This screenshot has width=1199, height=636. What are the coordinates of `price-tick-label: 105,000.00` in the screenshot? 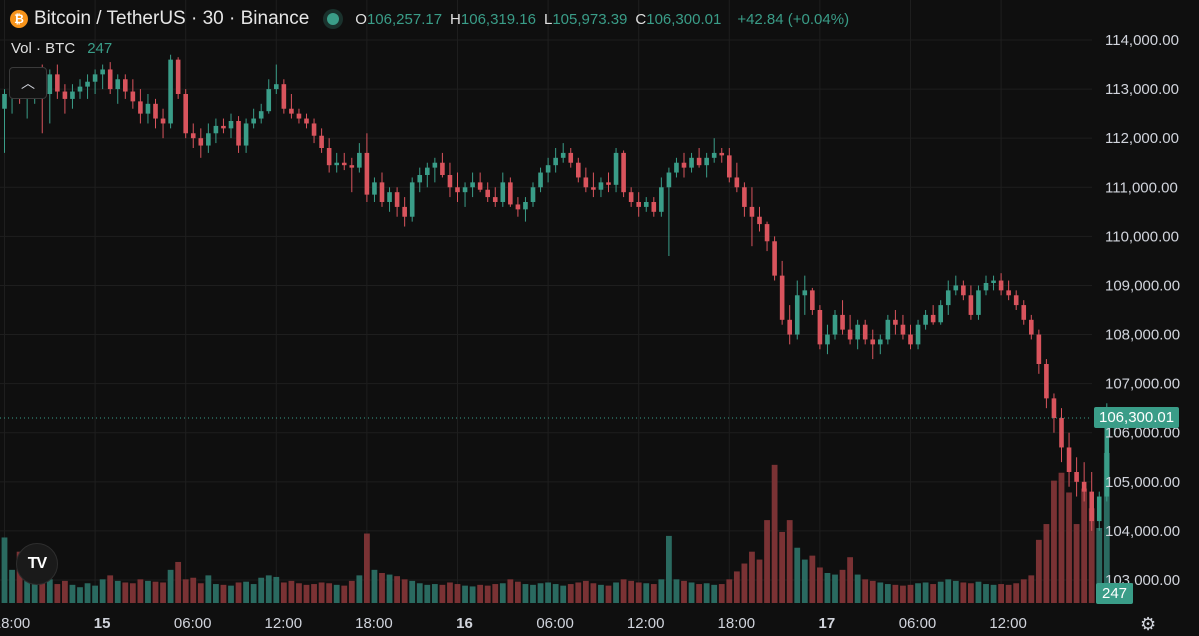 It's located at (1142, 482).